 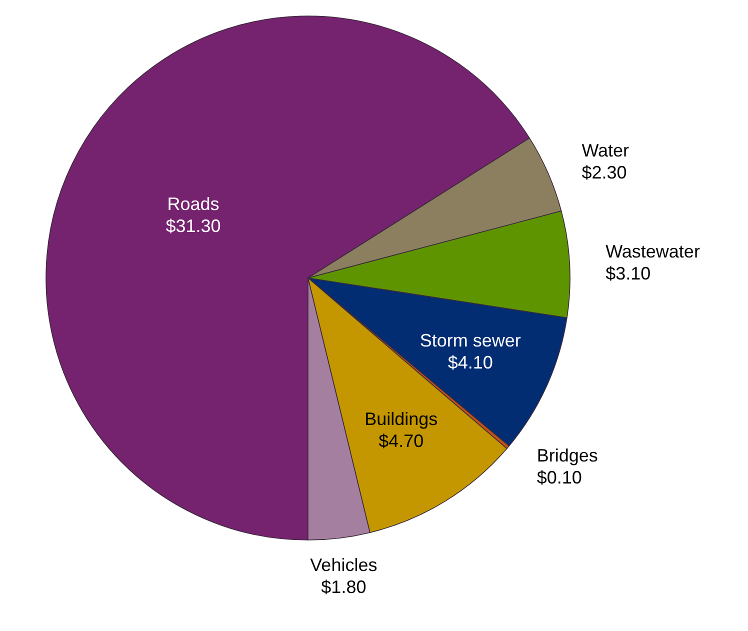 I want to click on data-label: $1.80, so click(x=343, y=586).